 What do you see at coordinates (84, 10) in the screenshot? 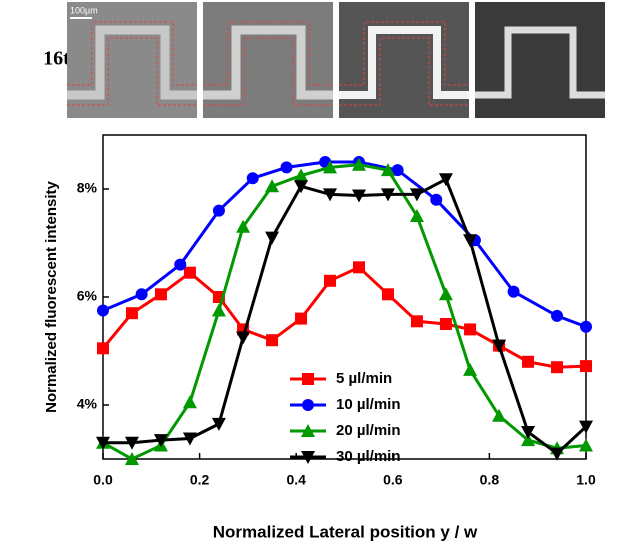
I see `scale-bar-label: 100µm` at bounding box center [84, 10].